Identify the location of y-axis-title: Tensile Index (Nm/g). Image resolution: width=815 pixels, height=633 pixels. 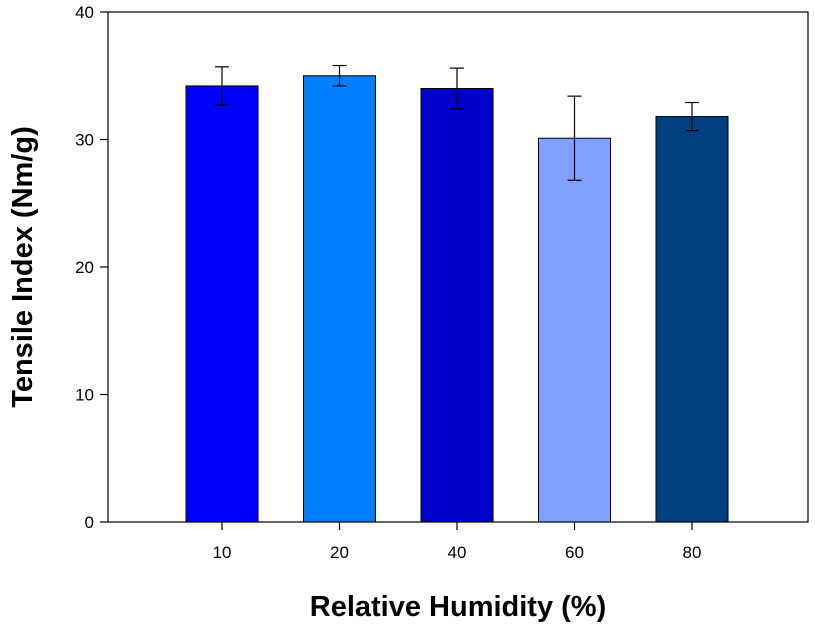
(23, 266).